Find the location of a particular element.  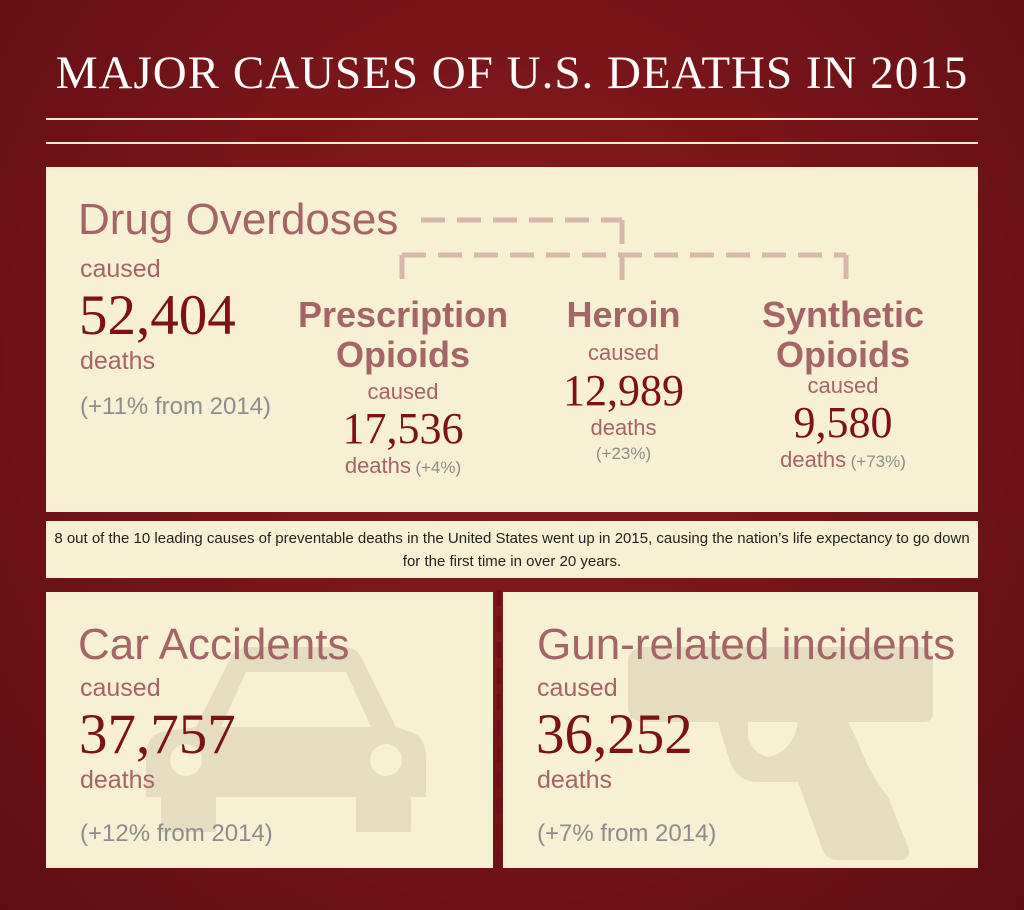

drug-death-count: 52,404 is located at coordinates (157, 315).